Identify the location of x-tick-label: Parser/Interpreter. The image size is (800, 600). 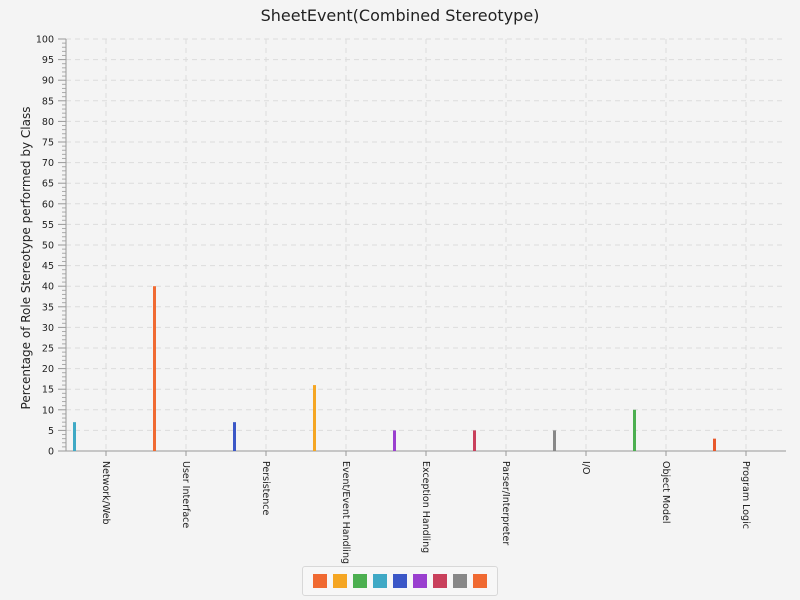
(505, 503).